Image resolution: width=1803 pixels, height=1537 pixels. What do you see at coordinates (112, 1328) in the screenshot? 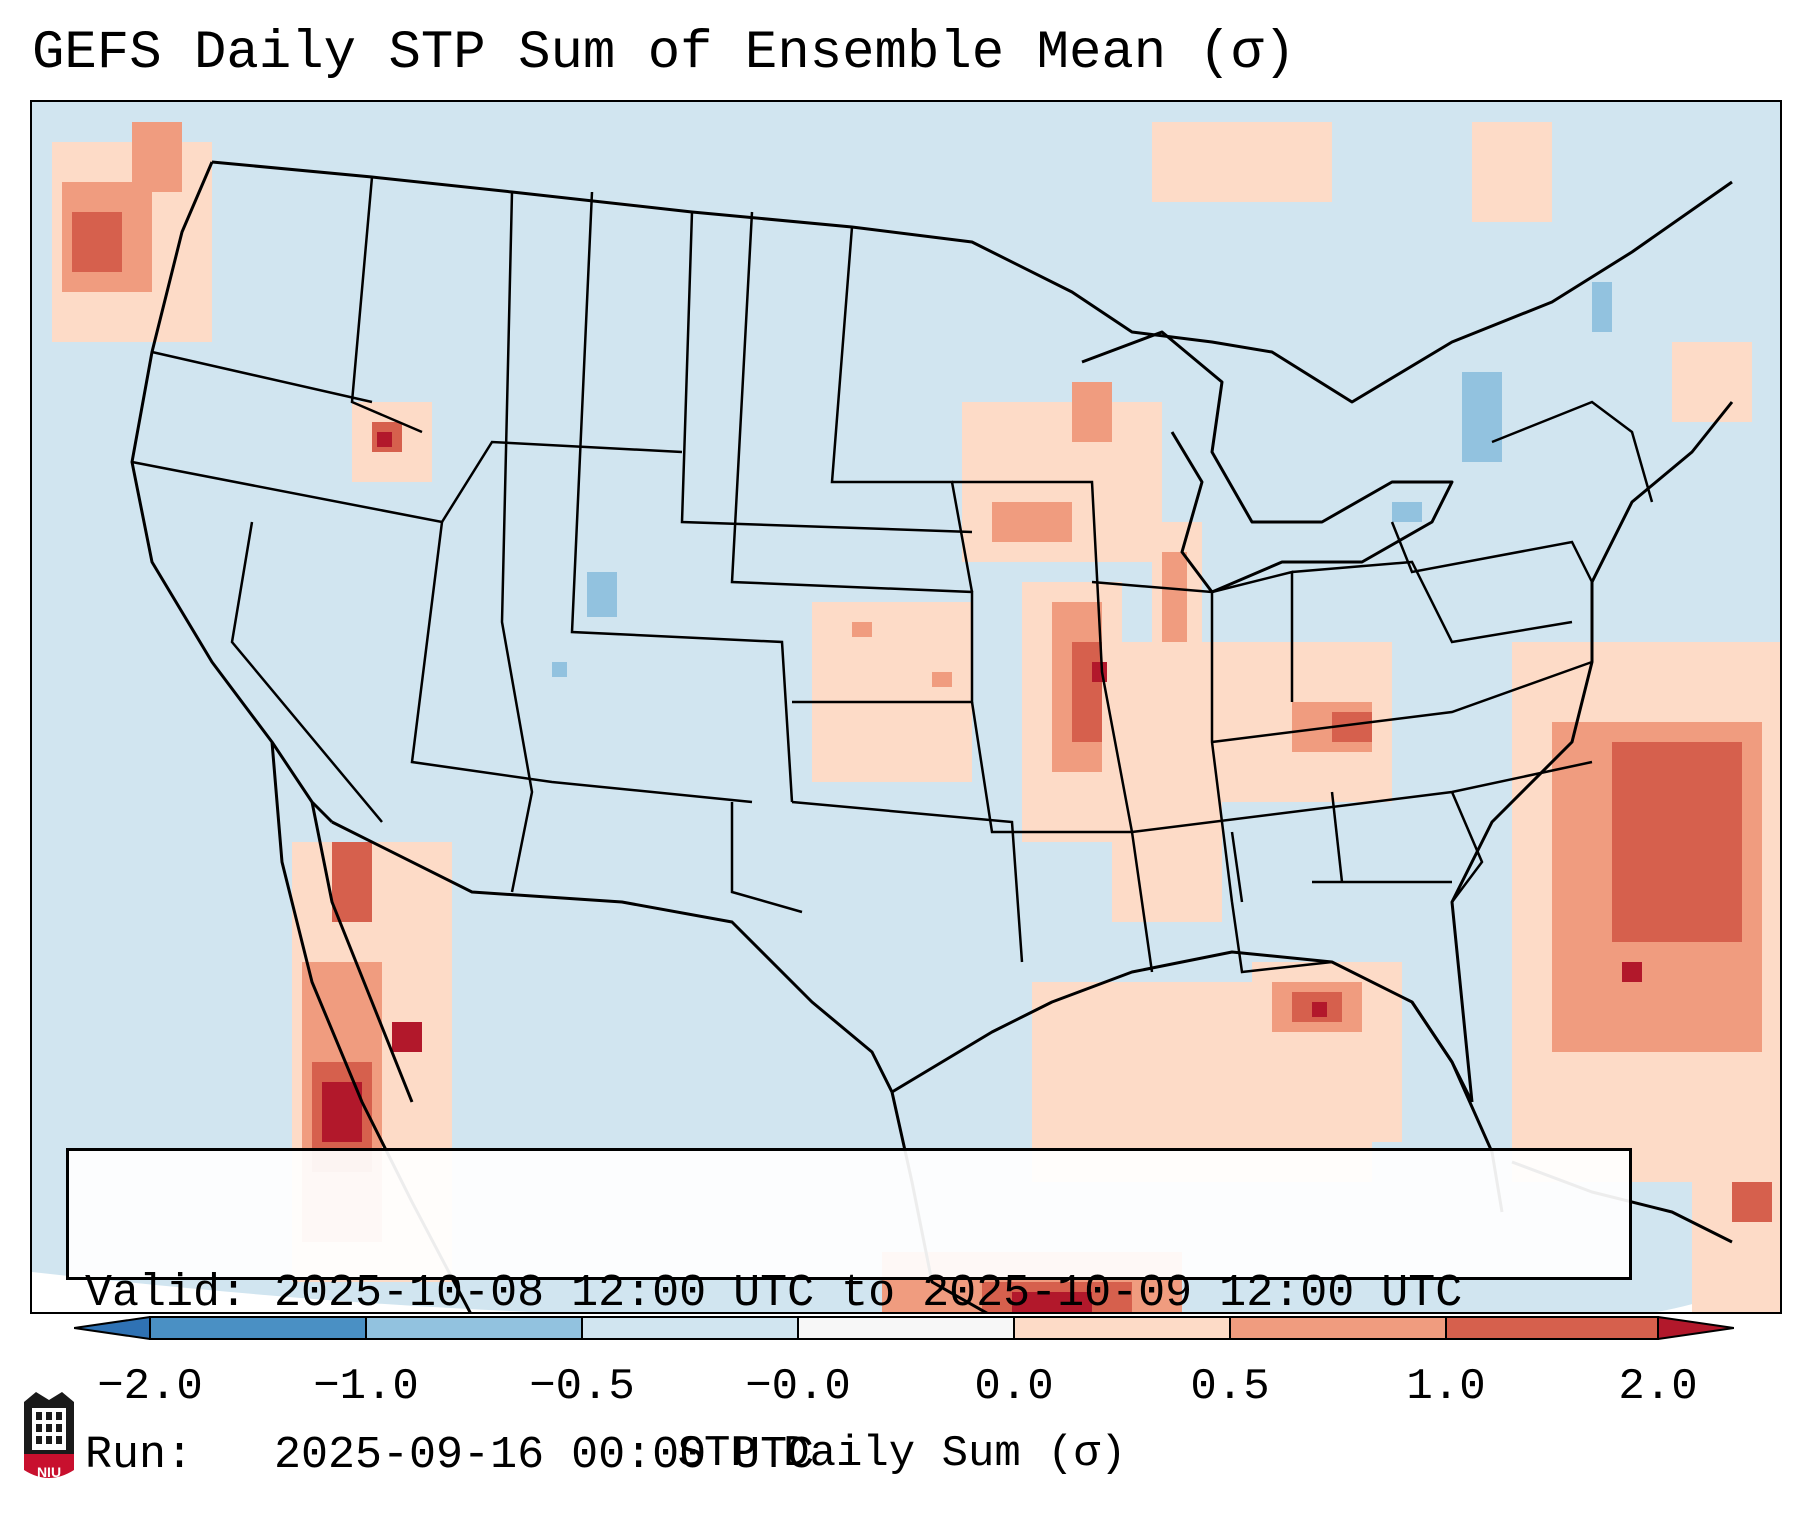
I see `colorbar-extend-low` at bounding box center [112, 1328].